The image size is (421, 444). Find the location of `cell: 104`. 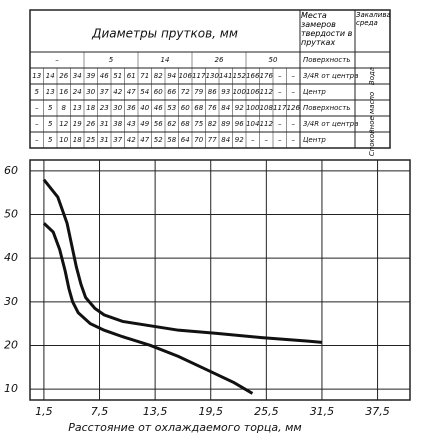

cell: 104 is located at coordinates (252, 124).